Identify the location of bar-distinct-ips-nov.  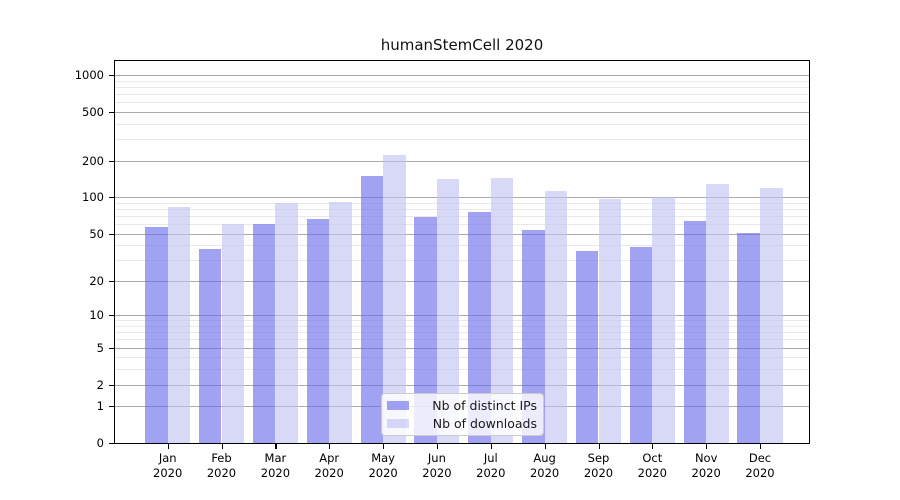
(695, 331).